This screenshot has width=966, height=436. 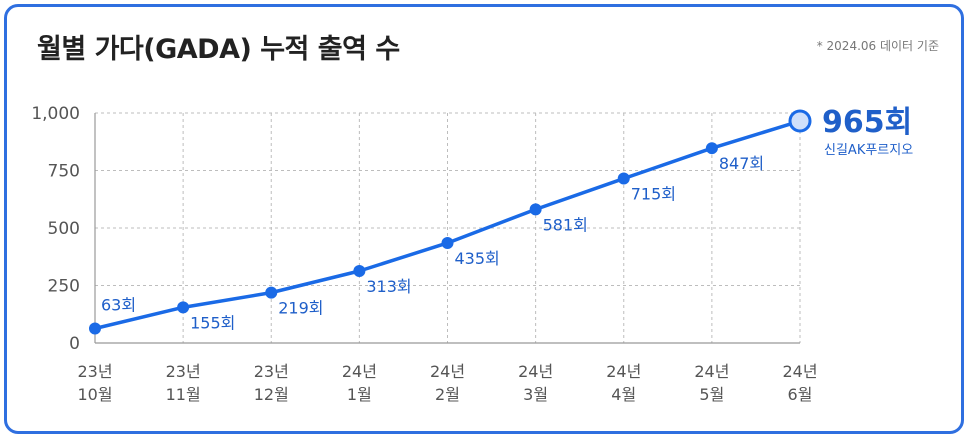 What do you see at coordinates (711, 394) in the screenshot?
I see `x-tick-label: 5월` at bounding box center [711, 394].